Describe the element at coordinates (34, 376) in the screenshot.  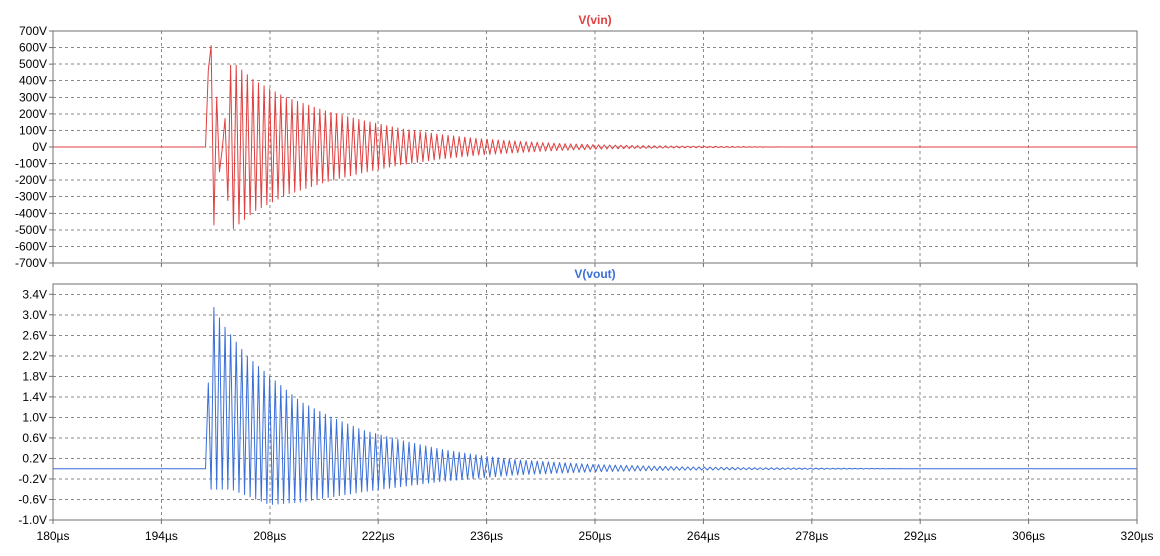
I see `vout-ytick-label: 1.8V` at that location.